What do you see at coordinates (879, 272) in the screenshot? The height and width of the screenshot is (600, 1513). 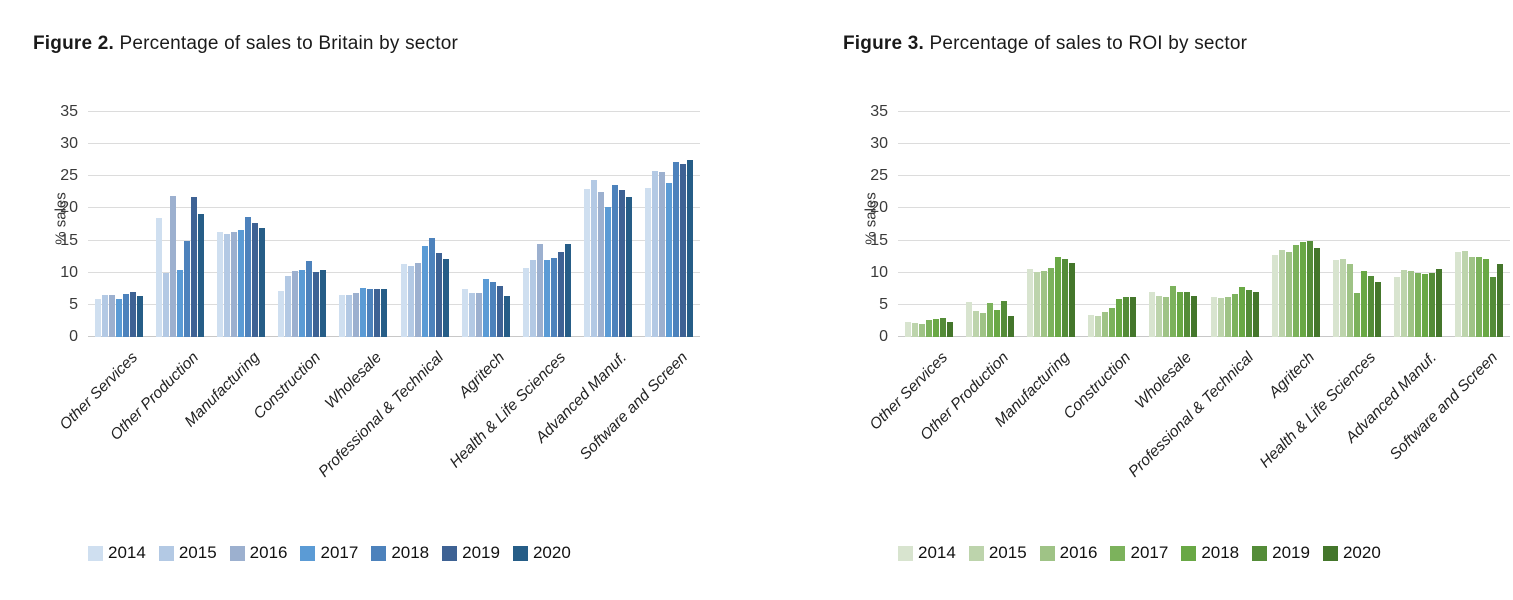 I see `y-axis-tick-label: 10` at bounding box center [879, 272].